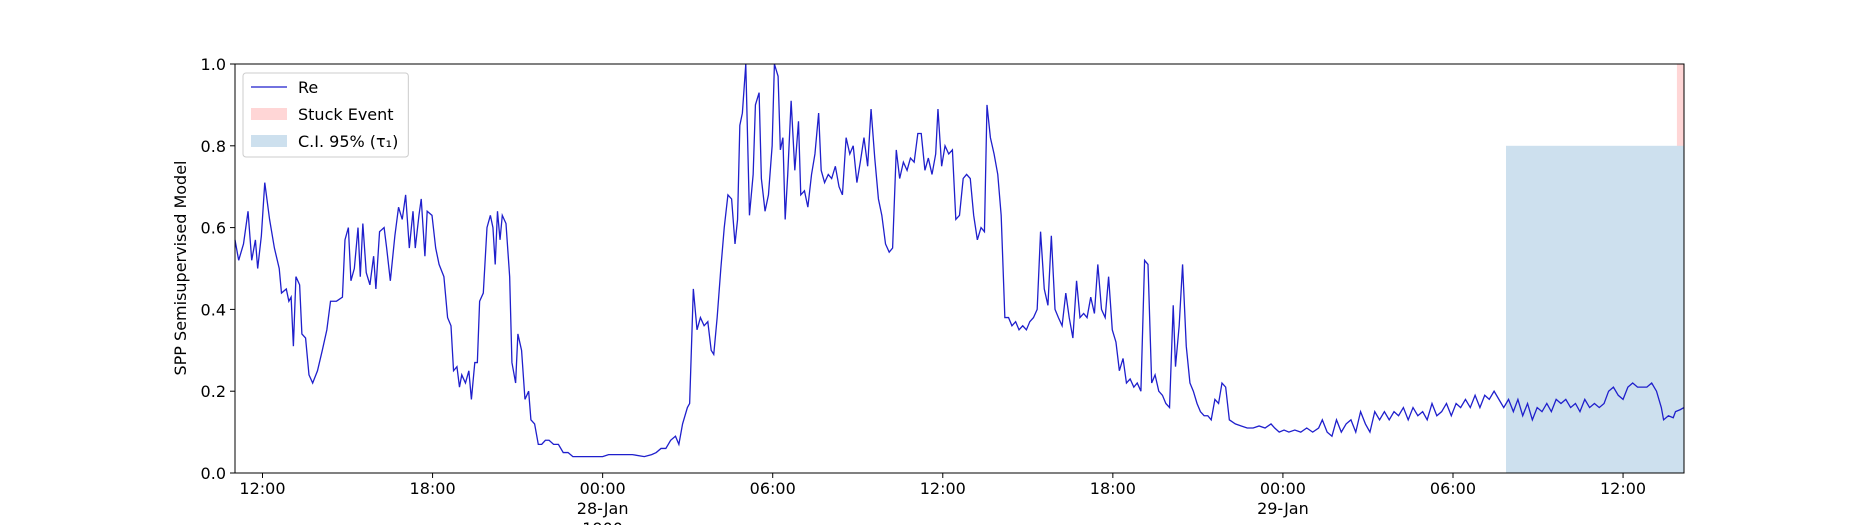  What do you see at coordinates (213, 309) in the screenshot?
I see `y-tick-label: 0.4` at bounding box center [213, 309].